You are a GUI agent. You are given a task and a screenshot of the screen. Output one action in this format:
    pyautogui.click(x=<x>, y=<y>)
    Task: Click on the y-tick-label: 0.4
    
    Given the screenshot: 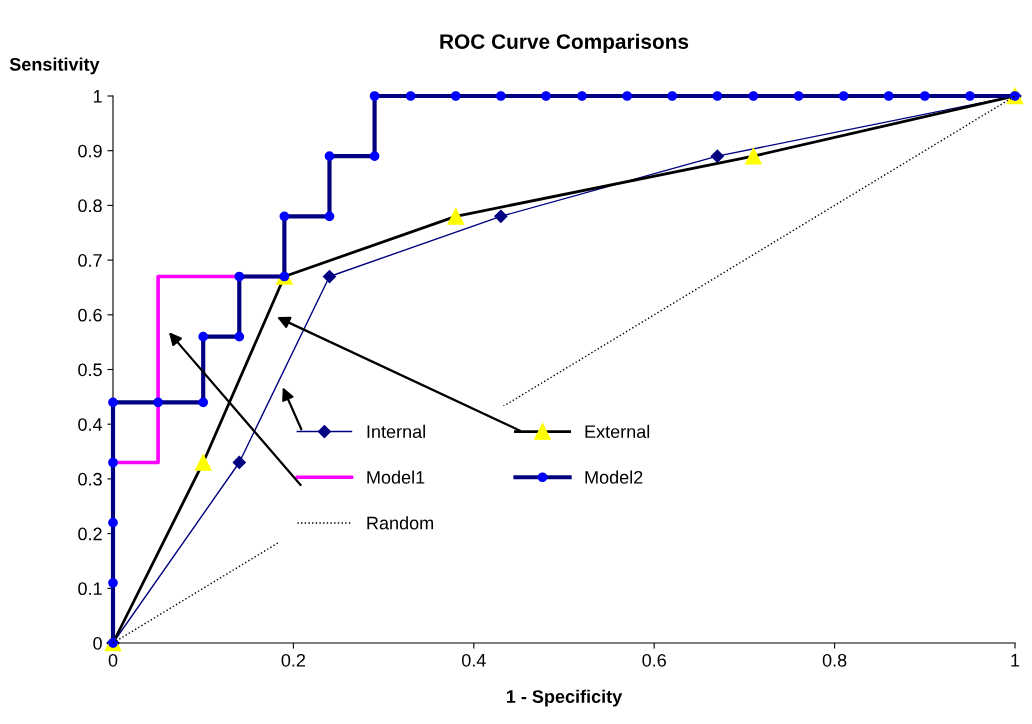 What is the action you would take?
    pyautogui.click(x=90, y=424)
    